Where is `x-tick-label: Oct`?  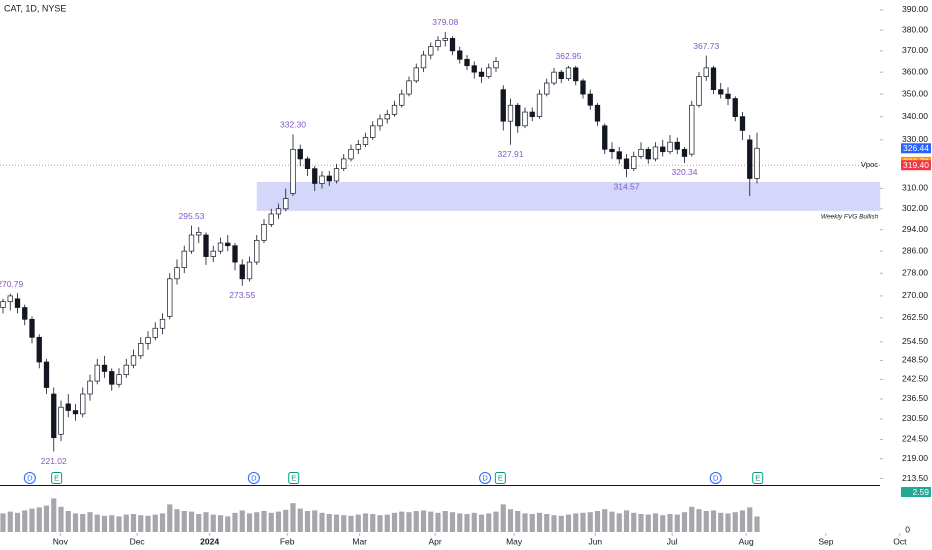 x-tick-label: Oct is located at coordinates (900, 541).